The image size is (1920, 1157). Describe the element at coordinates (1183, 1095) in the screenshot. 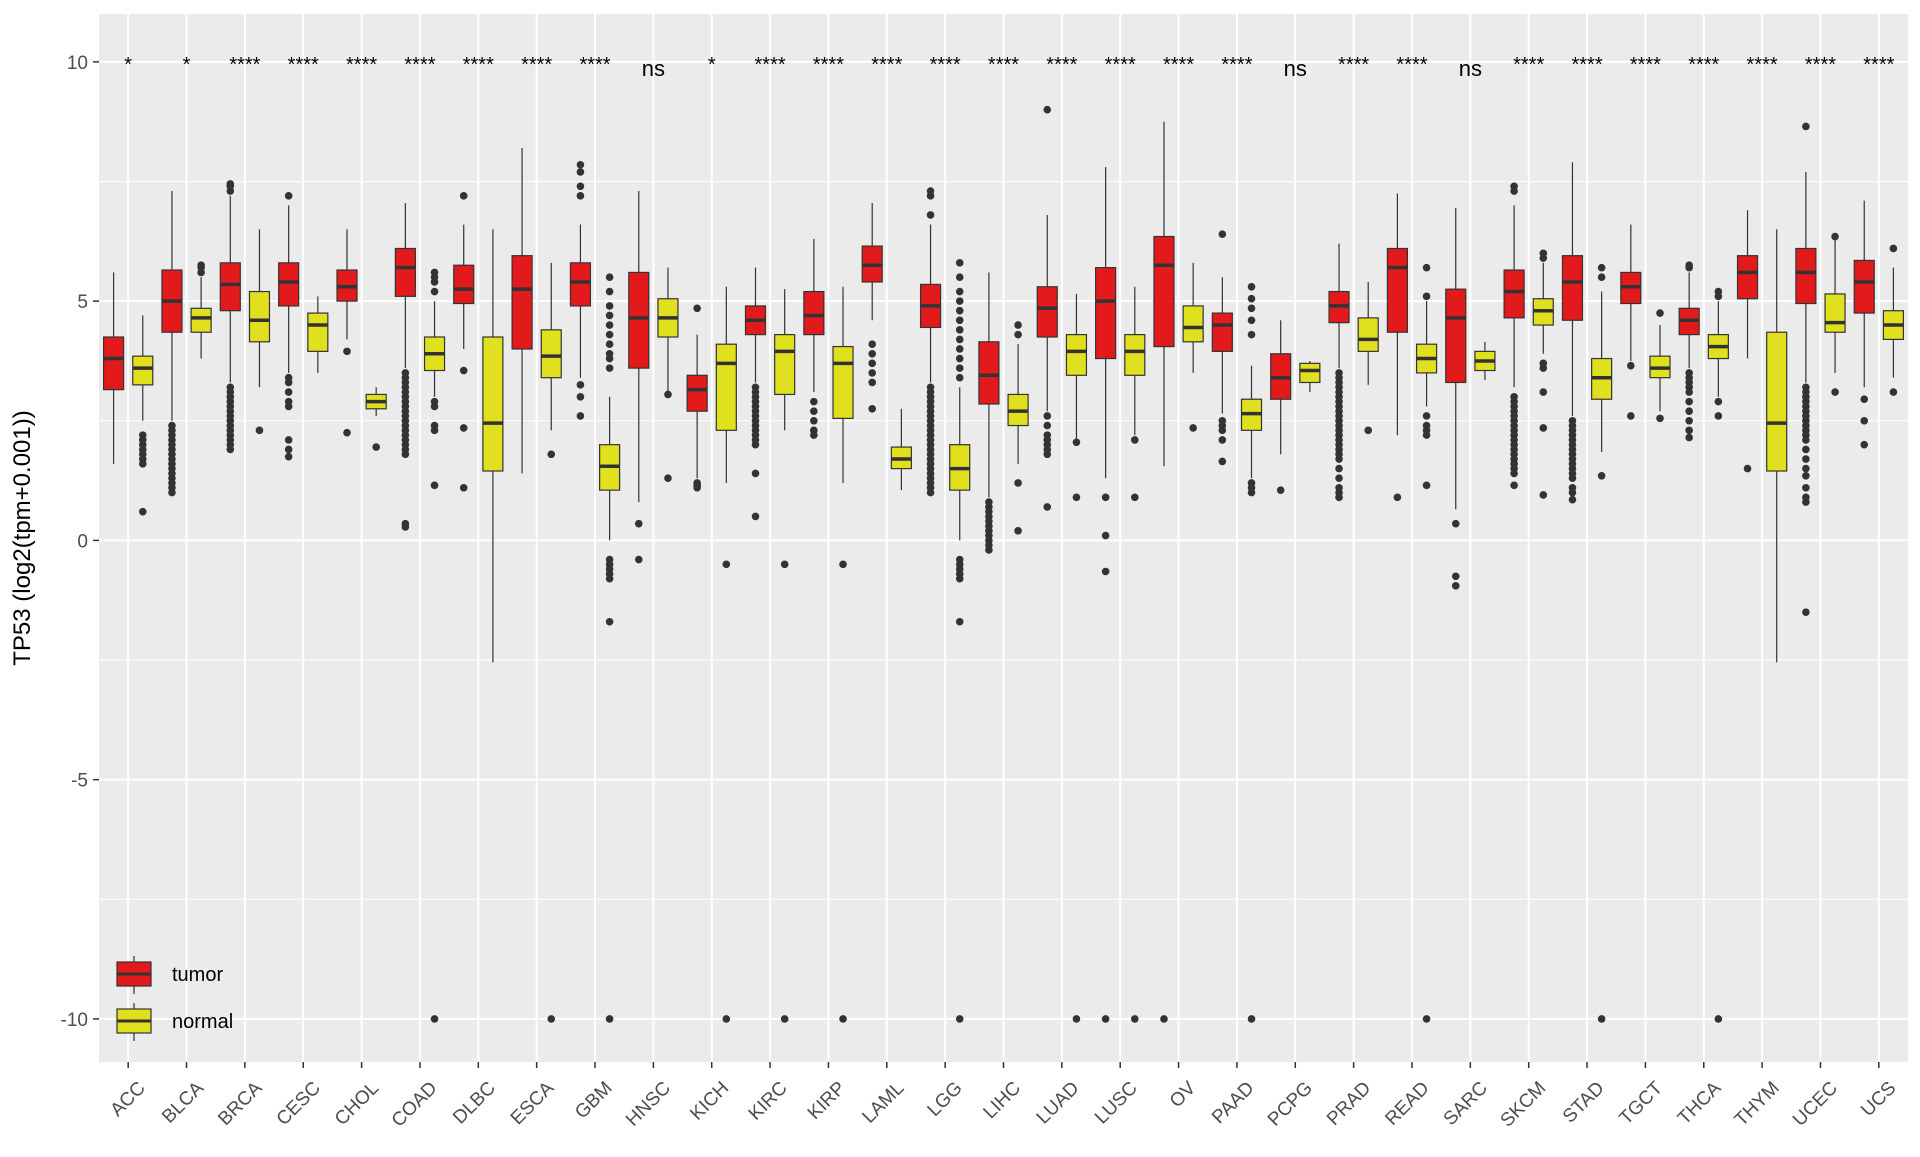

I see `x-tick-label: OV` at that location.